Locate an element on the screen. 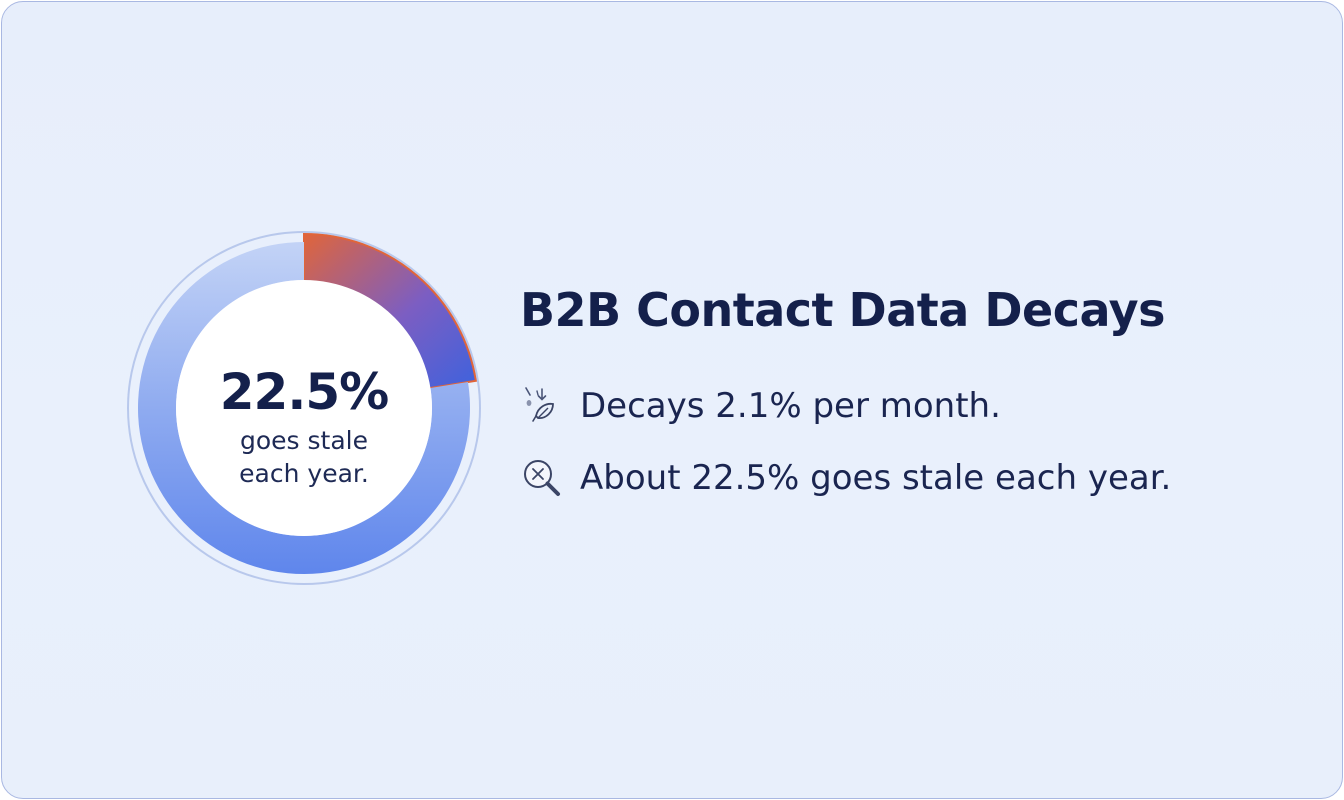 This screenshot has height=800, width=1344. donut-hole is located at coordinates (304, 408).